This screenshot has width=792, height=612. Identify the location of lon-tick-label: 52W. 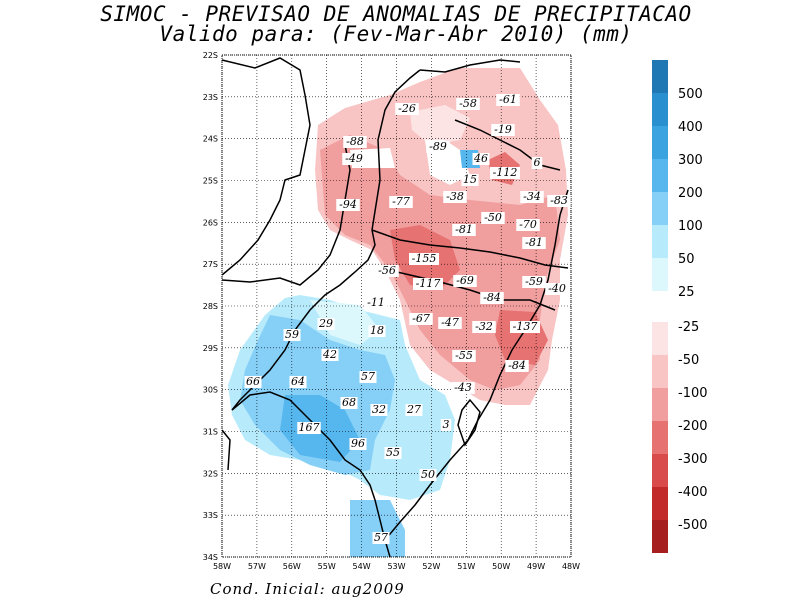
(431, 566).